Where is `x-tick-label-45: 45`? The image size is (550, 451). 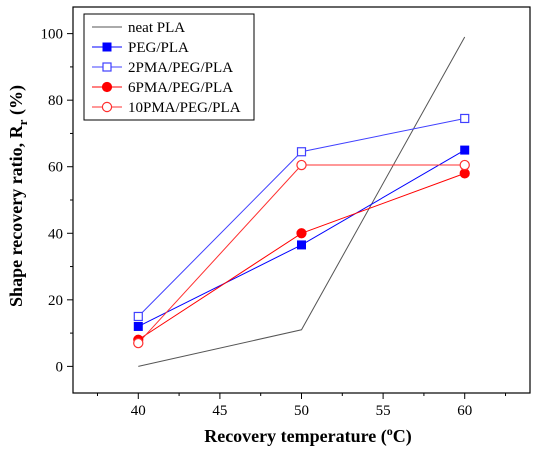 x-tick-label-45: 45 is located at coordinates (219, 411).